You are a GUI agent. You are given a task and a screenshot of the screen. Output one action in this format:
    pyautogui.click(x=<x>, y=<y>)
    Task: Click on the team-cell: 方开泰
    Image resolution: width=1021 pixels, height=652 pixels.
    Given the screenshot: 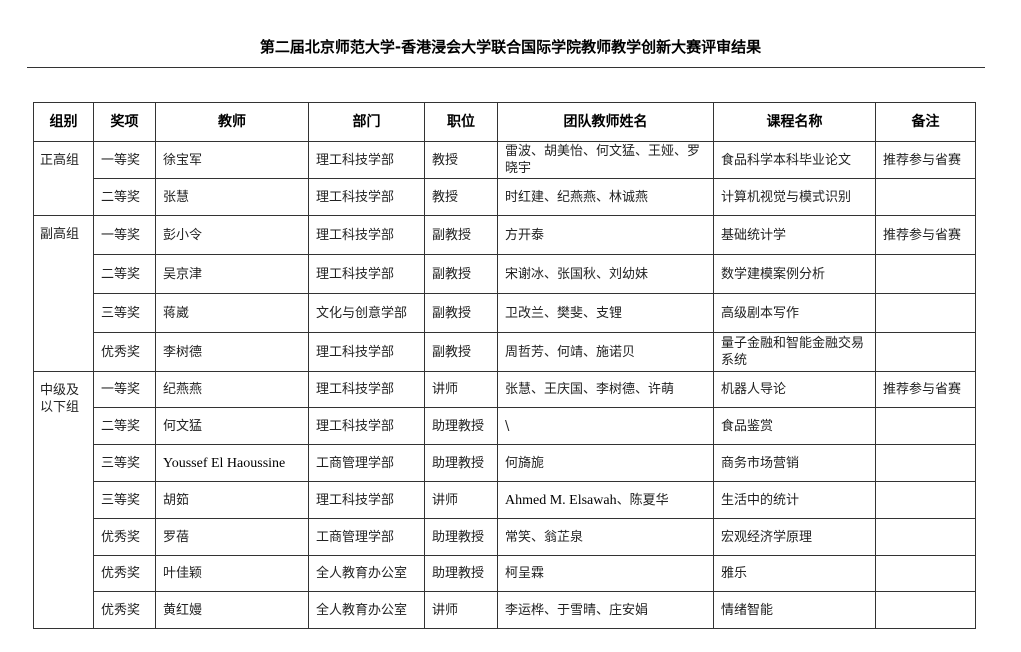 What is the action you would take?
    pyautogui.click(x=605, y=235)
    